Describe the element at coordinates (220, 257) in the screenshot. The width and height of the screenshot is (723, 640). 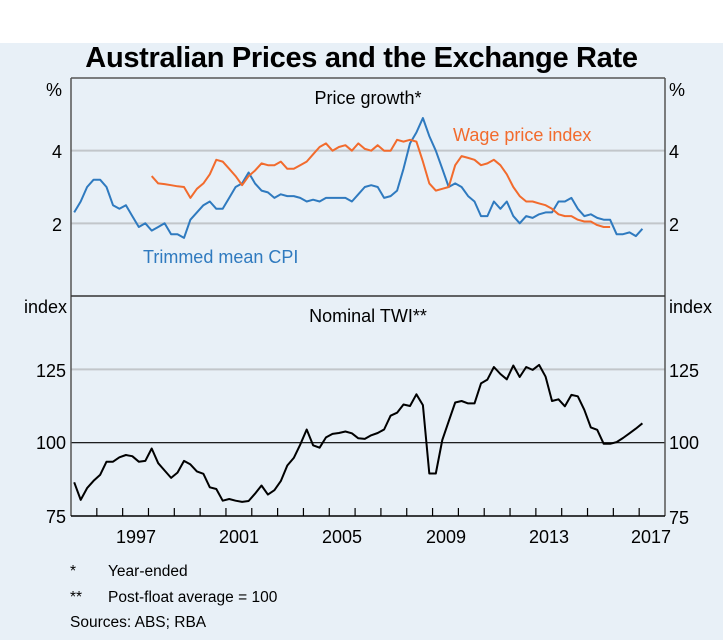
I see `cpi-series-label: Trimmed mean CPI` at that location.